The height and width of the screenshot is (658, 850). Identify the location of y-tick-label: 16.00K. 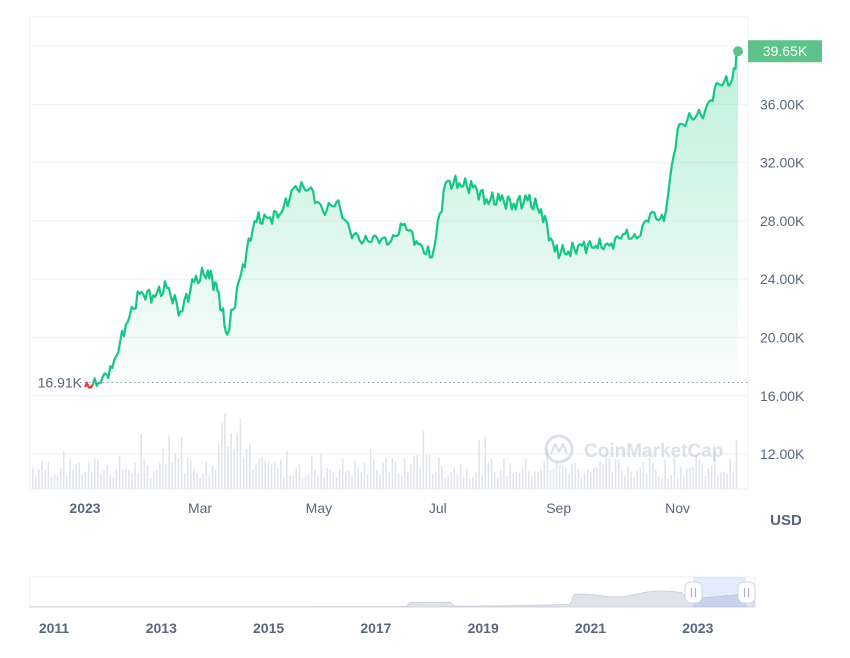
(782, 396).